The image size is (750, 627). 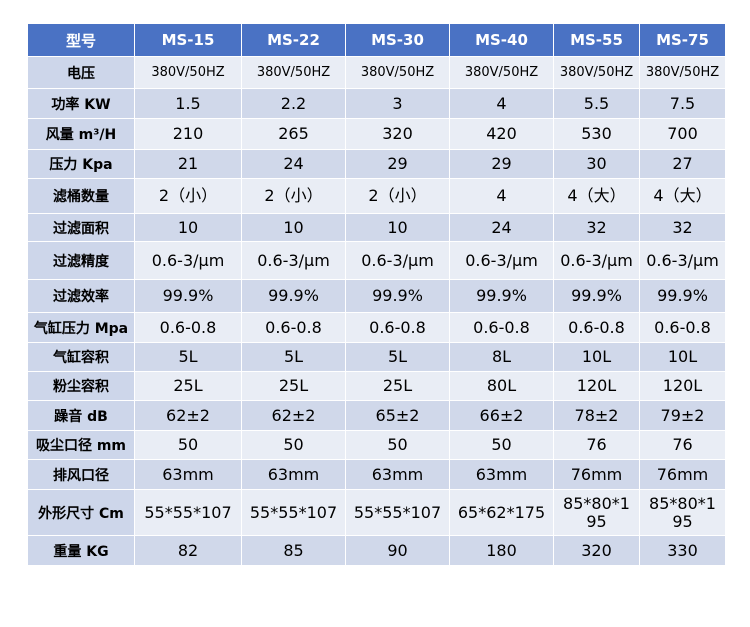 I want to click on table-cell: 66±2, so click(x=501, y=415).